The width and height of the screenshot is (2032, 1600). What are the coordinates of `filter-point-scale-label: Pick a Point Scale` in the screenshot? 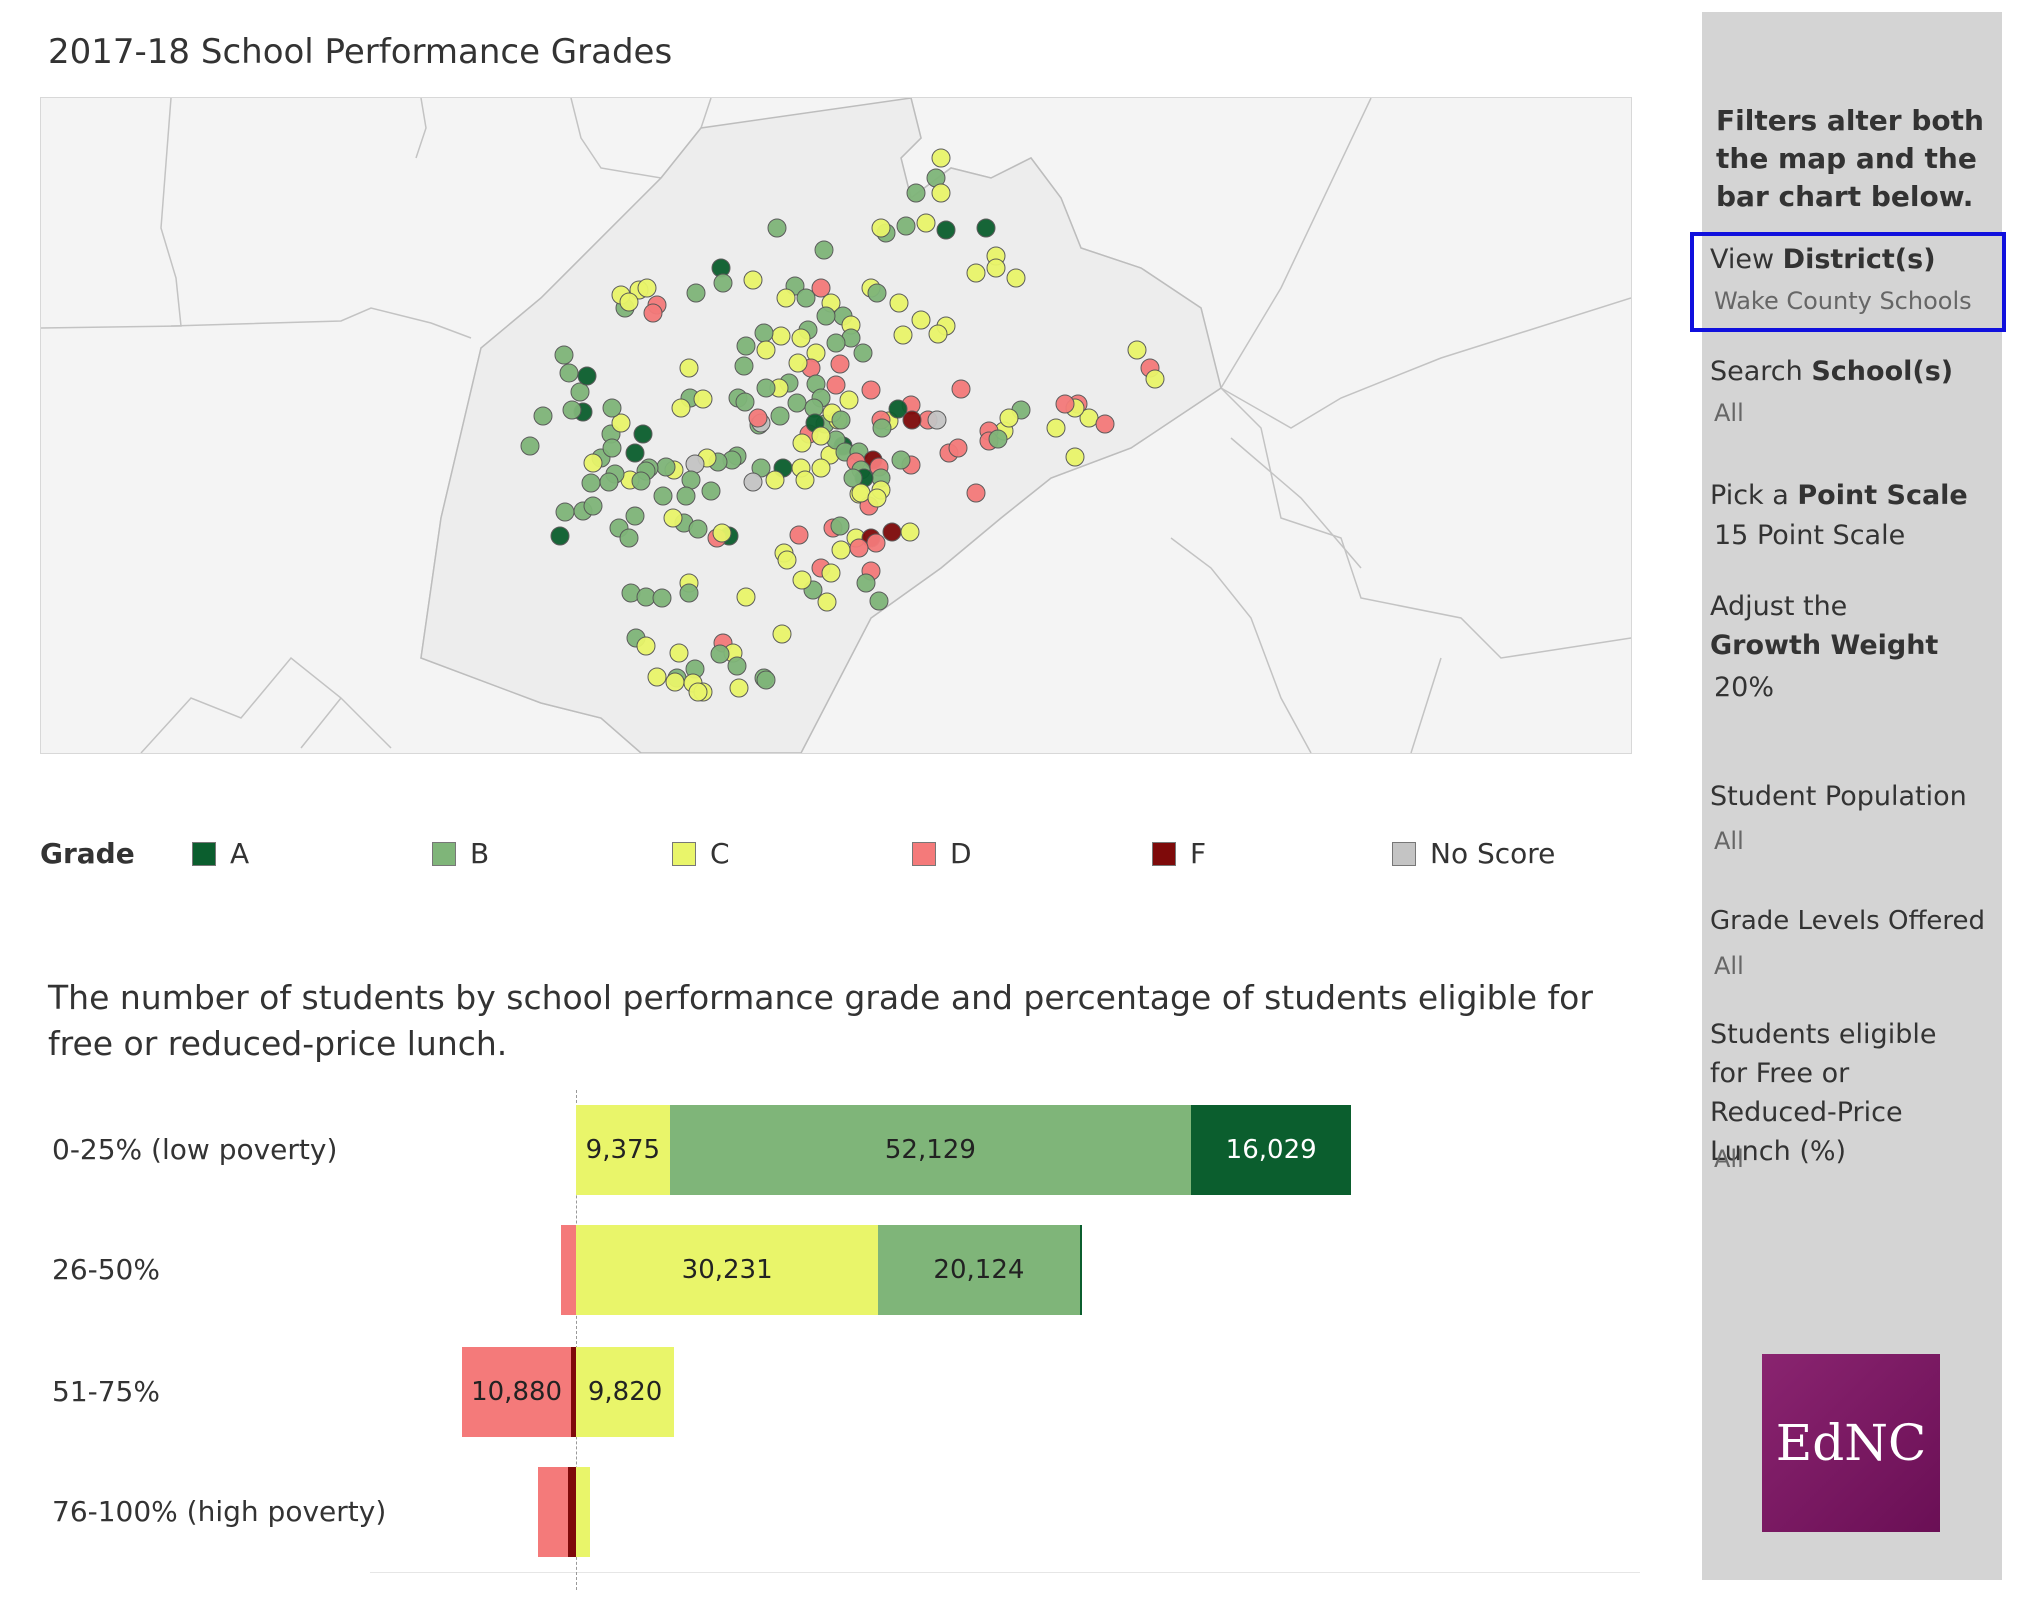 It's located at (1855, 495).